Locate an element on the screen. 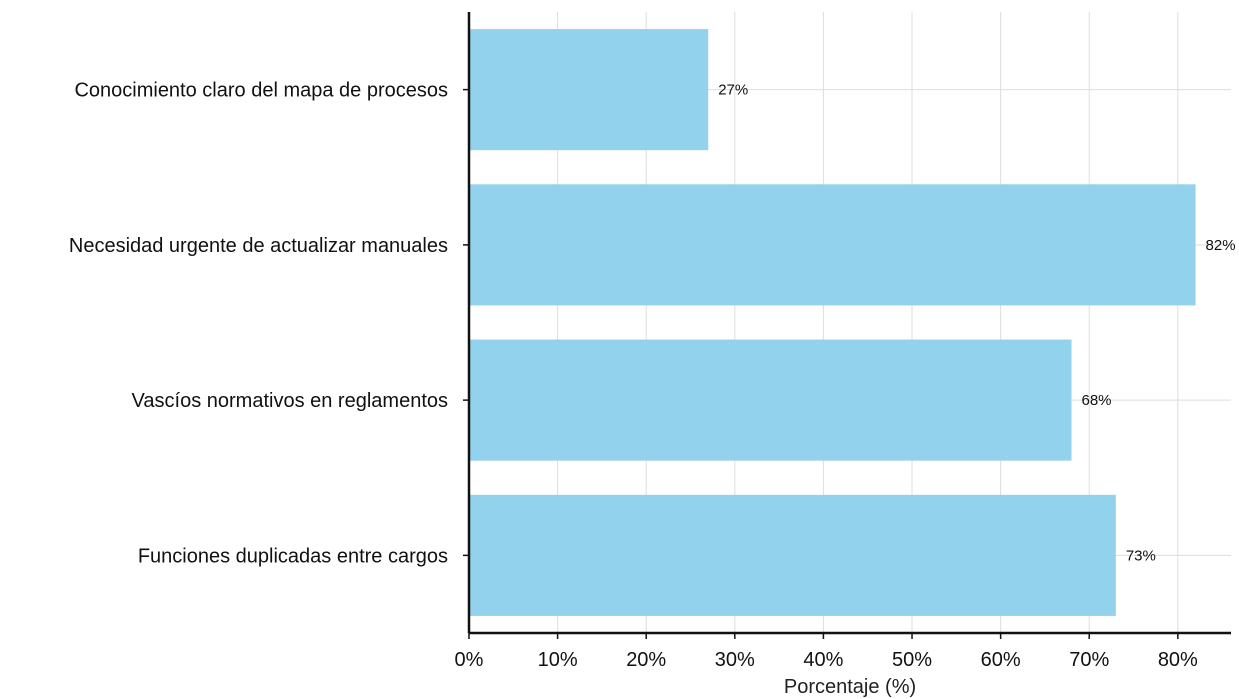  x-tick-label-0: 0% is located at coordinates (469, 660).